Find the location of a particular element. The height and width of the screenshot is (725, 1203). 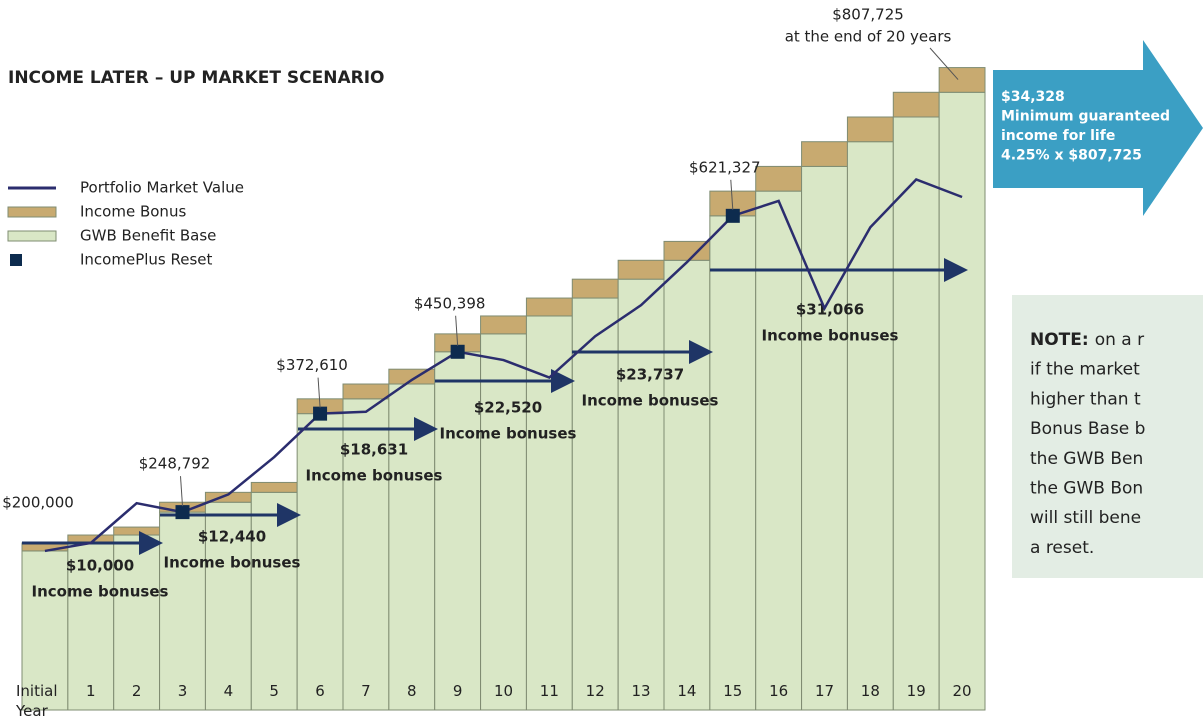

callout-text: 4.25% x $807,725 is located at coordinates (1071, 156).